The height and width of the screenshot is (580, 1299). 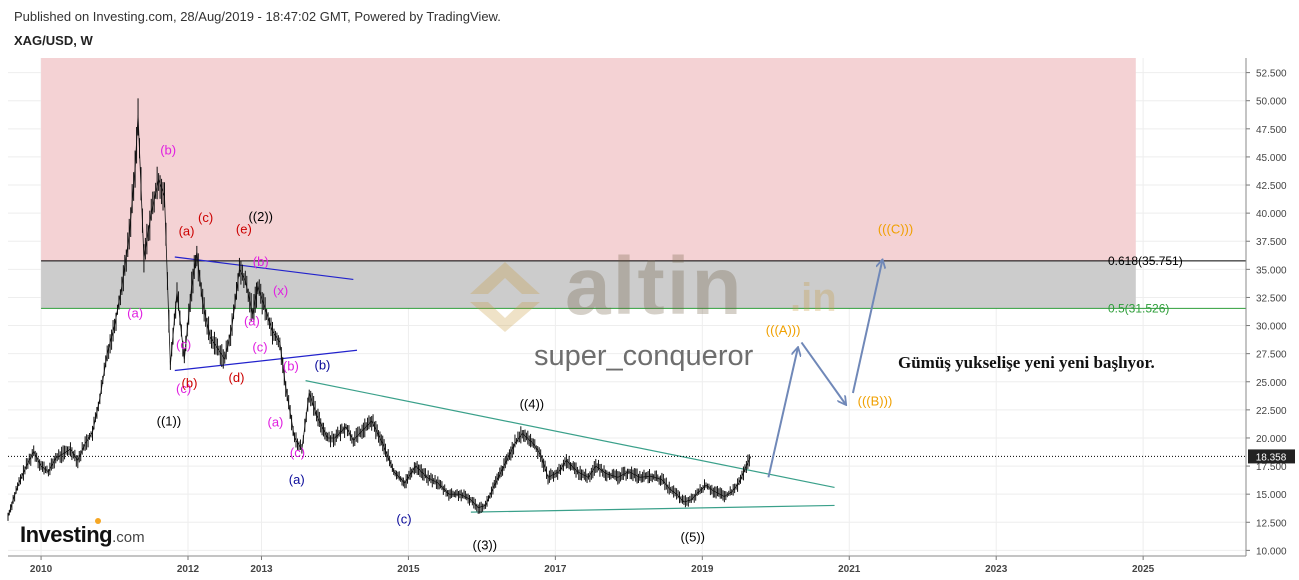 I want to click on projection-arrows, so click(x=824, y=369).